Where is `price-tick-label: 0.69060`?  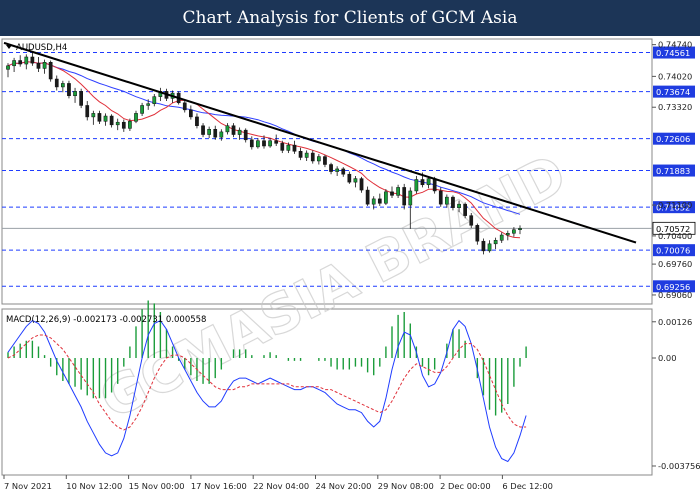
price-tick-label: 0.69060 is located at coordinates (675, 295).